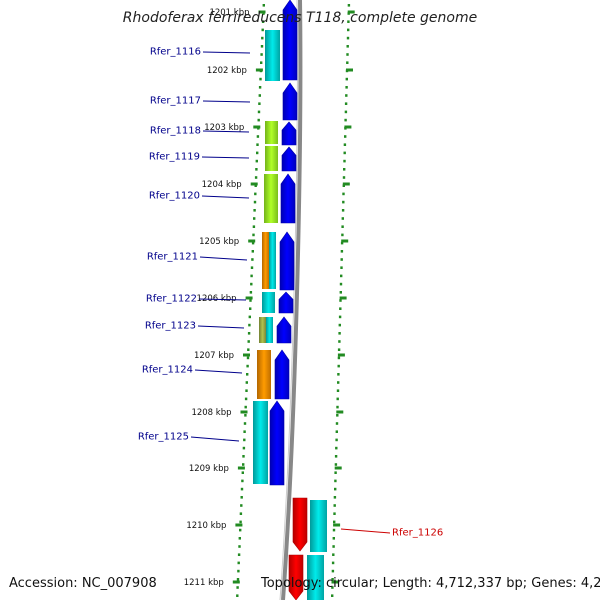 The image size is (600, 600). What do you see at coordinates (174, 196) in the screenshot?
I see `gene-label: Rfer_1120` at bounding box center [174, 196].